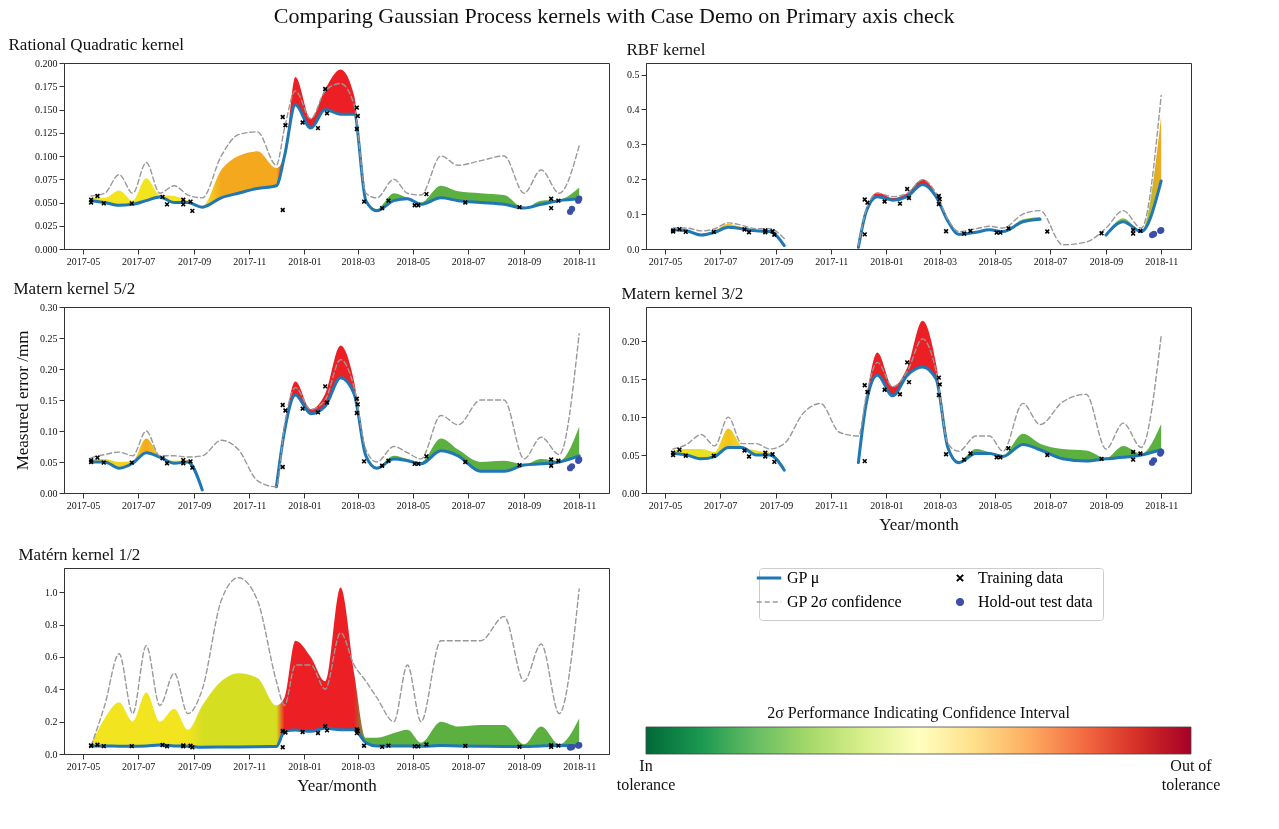 The image size is (1279, 829). What do you see at coordinates (22, 400) in the screenshot?
I see `y-axis-title: Measured error /mm` at bounding box center [22, 400].